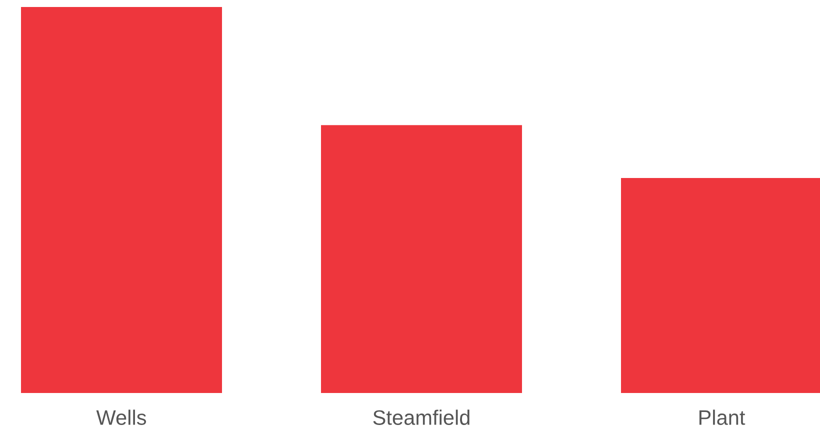 Image resolution: width=820 pixels, height=433 pixels. I want to click on x-tick-label: Wells, so click(121, 417).